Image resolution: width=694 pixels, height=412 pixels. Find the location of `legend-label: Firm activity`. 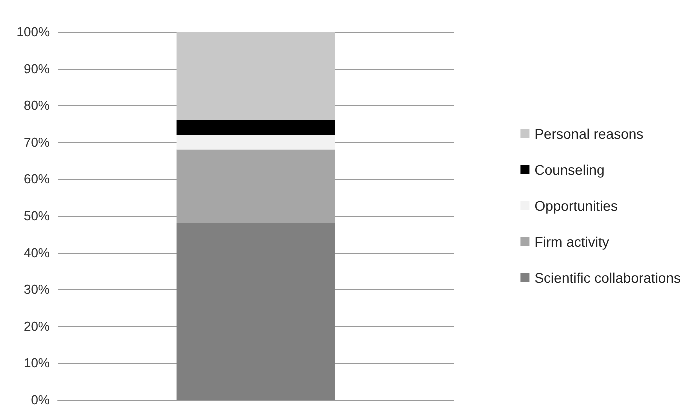

legend-label: Firm activity is located at coordinates (572, 242).